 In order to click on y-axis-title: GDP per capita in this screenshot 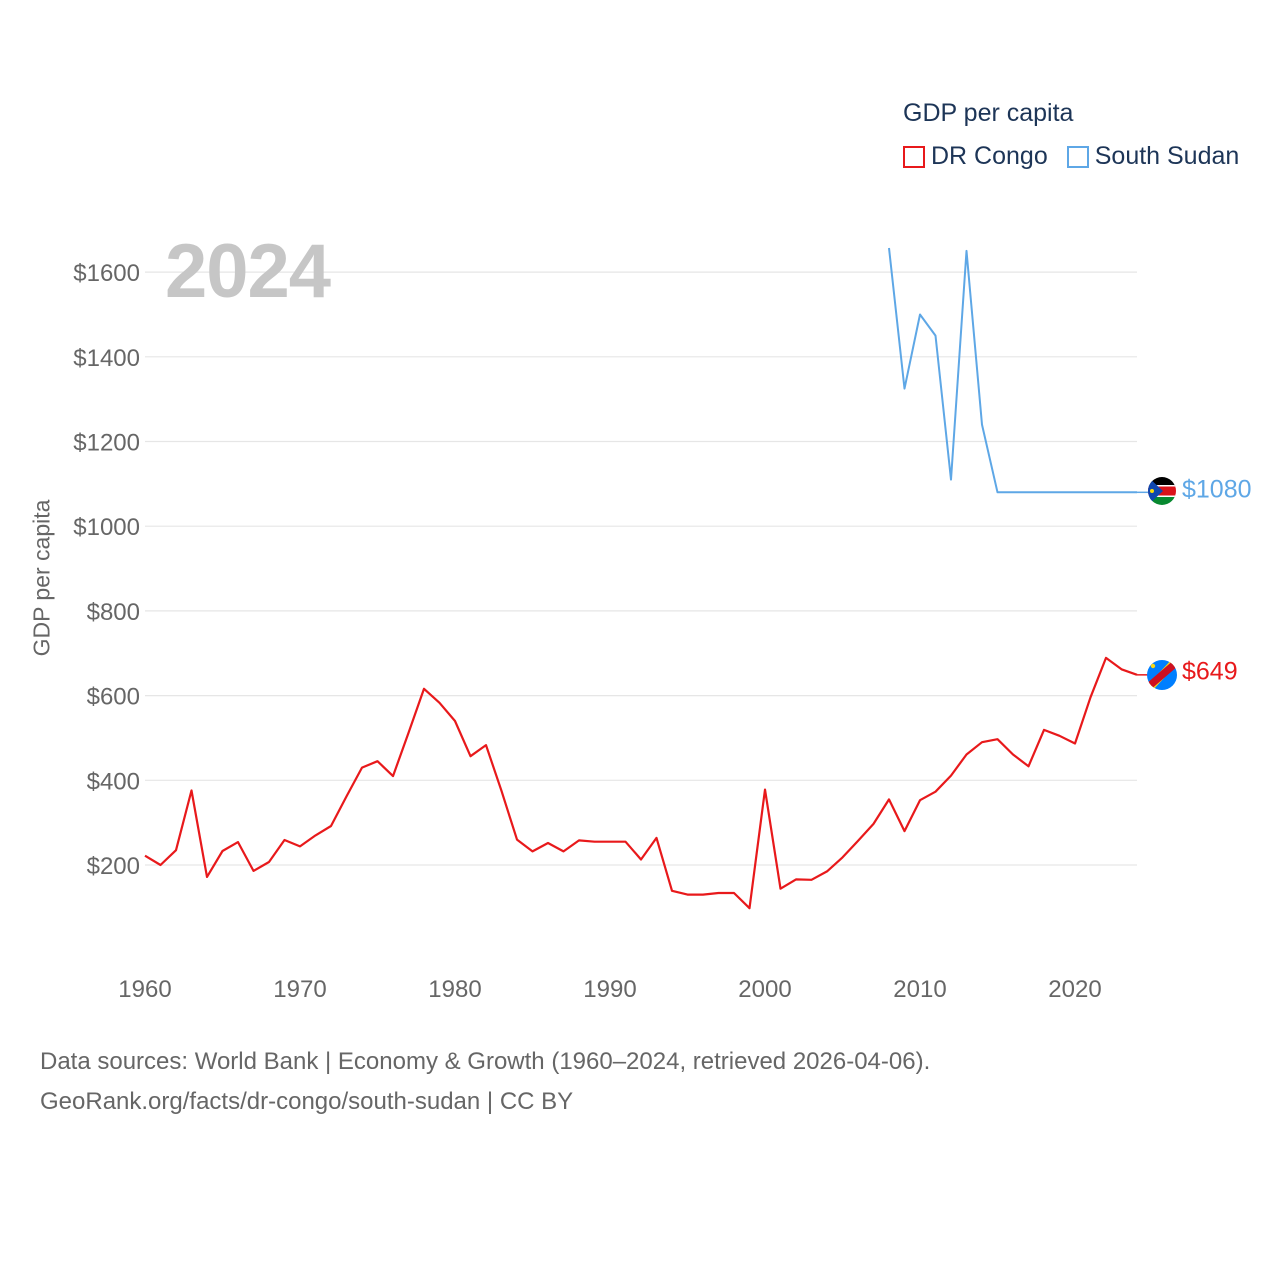, I will do `click(41, 578)`.